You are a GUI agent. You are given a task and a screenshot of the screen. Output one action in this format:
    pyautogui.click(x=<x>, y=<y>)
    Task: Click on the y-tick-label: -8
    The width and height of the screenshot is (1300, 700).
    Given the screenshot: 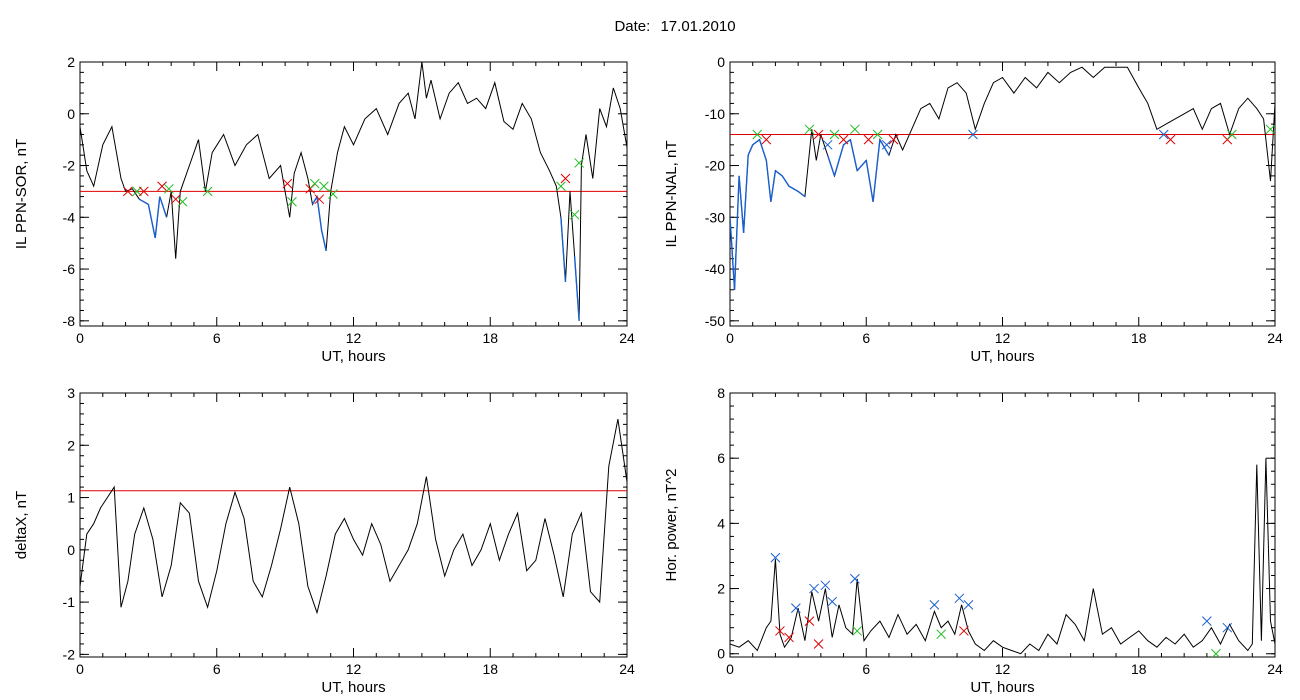 What is the action you would take?
    pyautogui.click(x=69, y=321)
    